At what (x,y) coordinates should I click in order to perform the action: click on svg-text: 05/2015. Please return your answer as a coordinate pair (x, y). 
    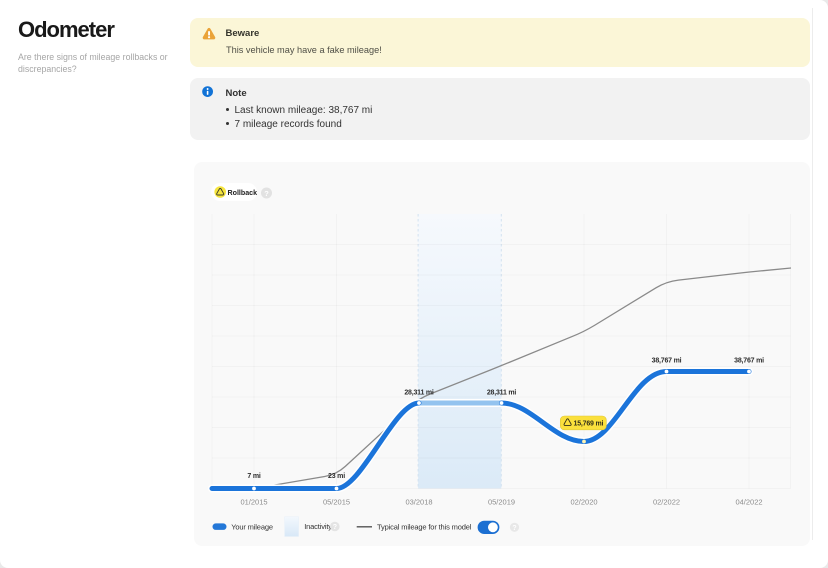
    Looking at the image, I should click on (336, 502).